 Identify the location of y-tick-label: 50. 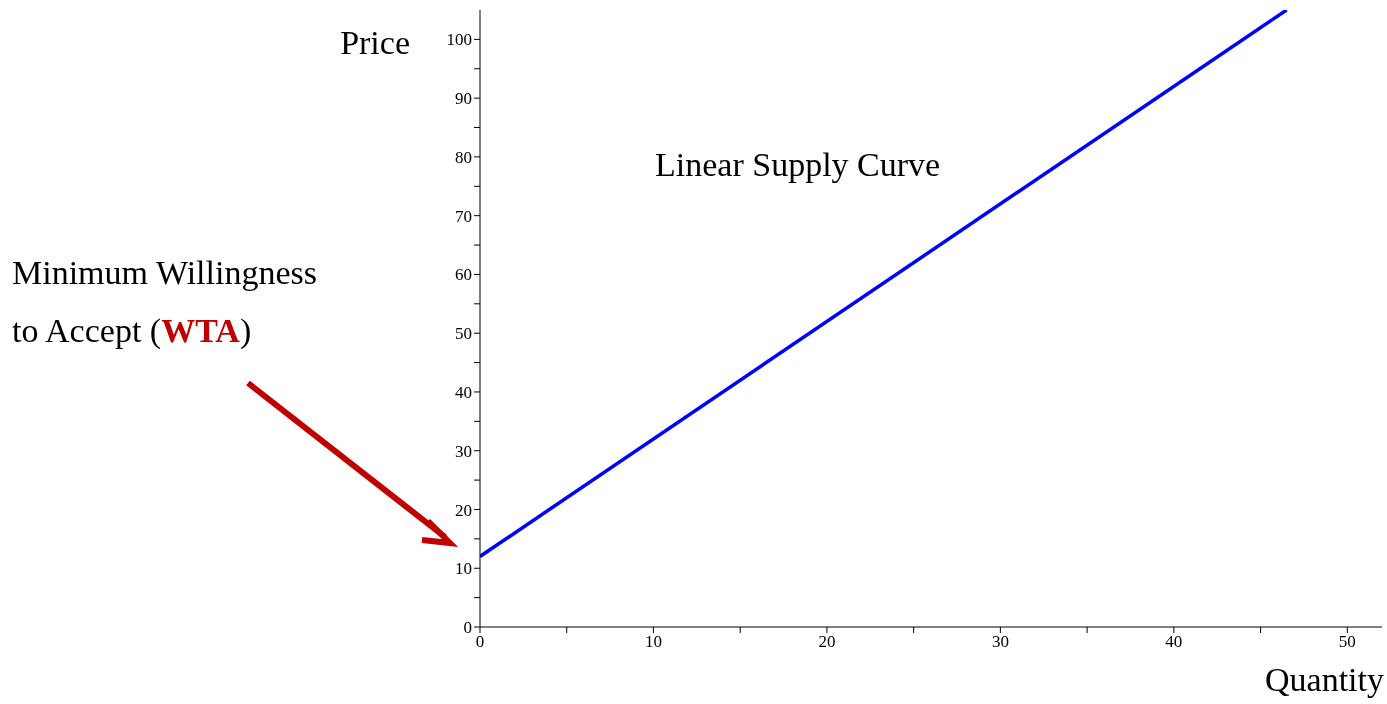
(463, 334).